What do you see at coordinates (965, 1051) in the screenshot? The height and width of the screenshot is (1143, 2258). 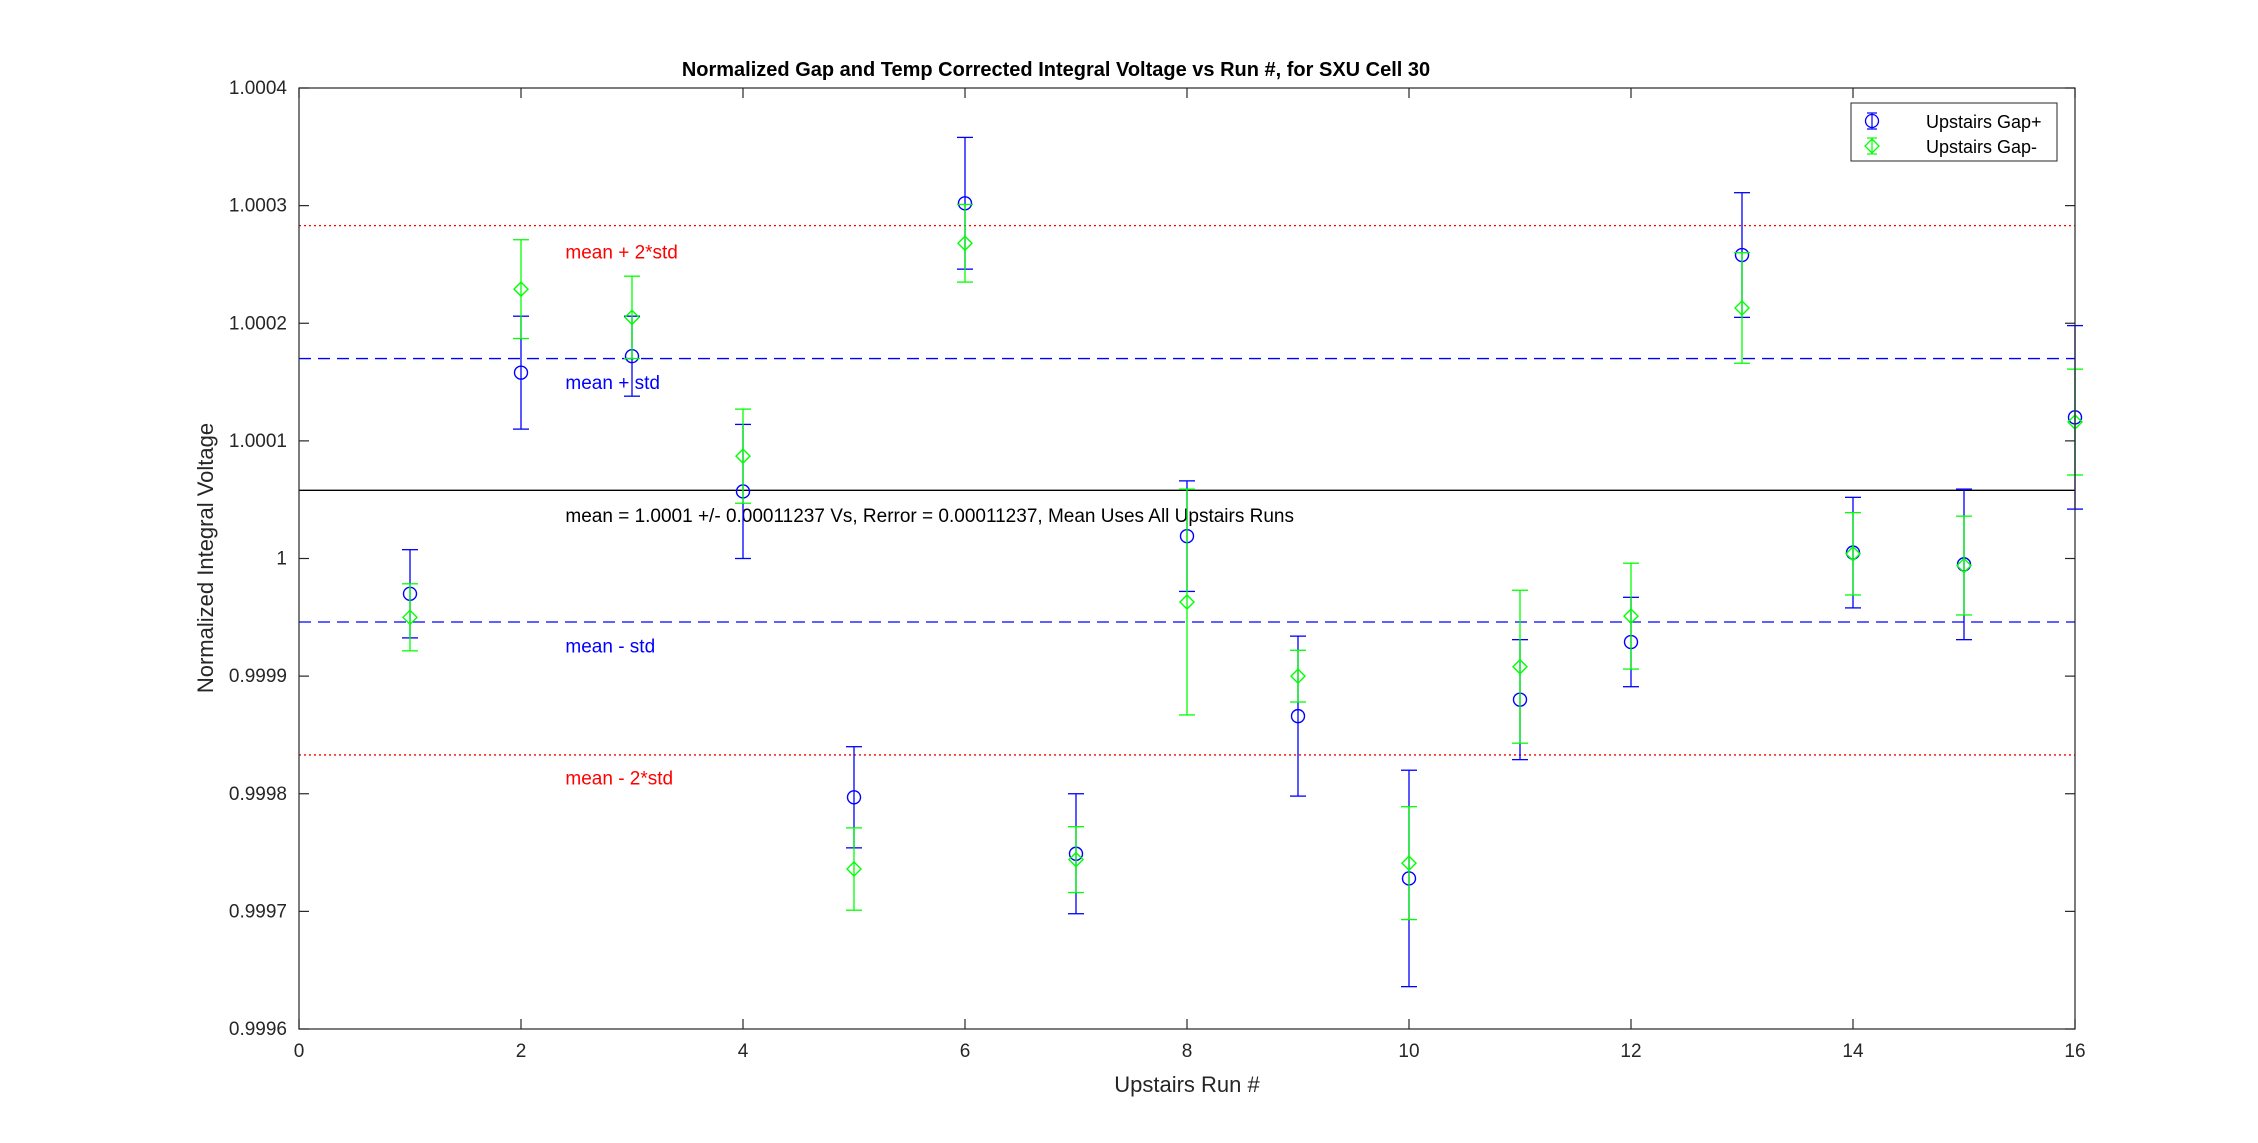 I see `x-tick-label: 6` at bounding box center [965, 1051].